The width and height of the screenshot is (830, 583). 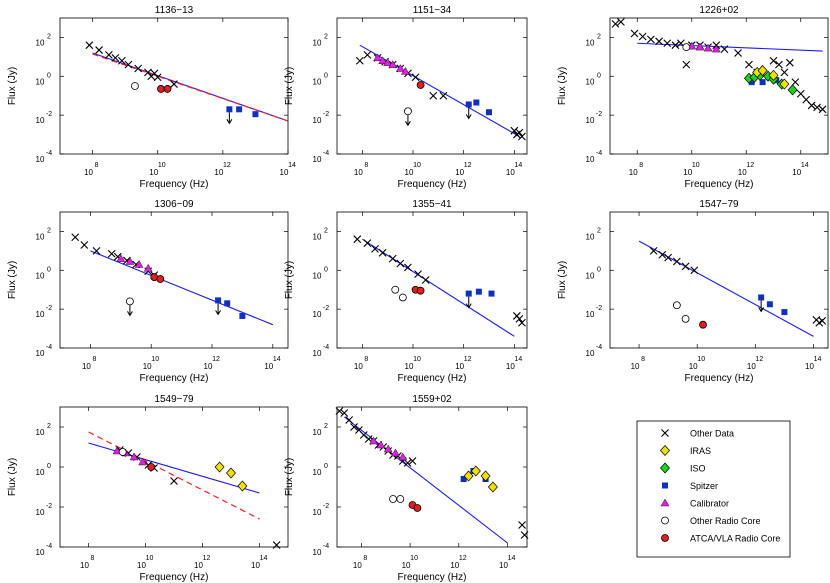 What do you see at coordinates (599, 230) in the screenshot?
I see `y-tick-exponent: 2` at bounding box center [599, 230].